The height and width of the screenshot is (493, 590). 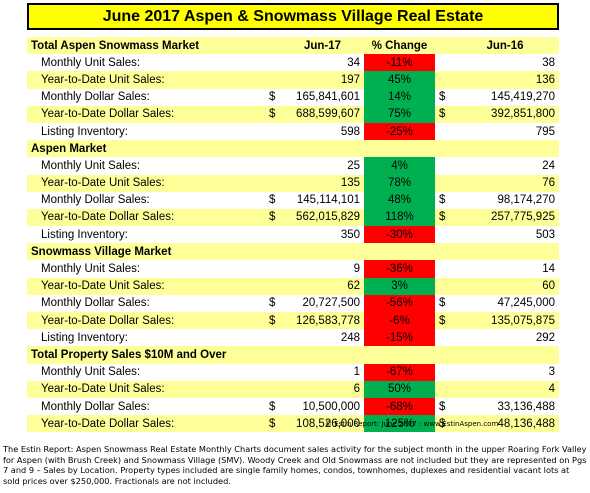 I want to click on percent-change: -11%, so click(x=399, y=63).